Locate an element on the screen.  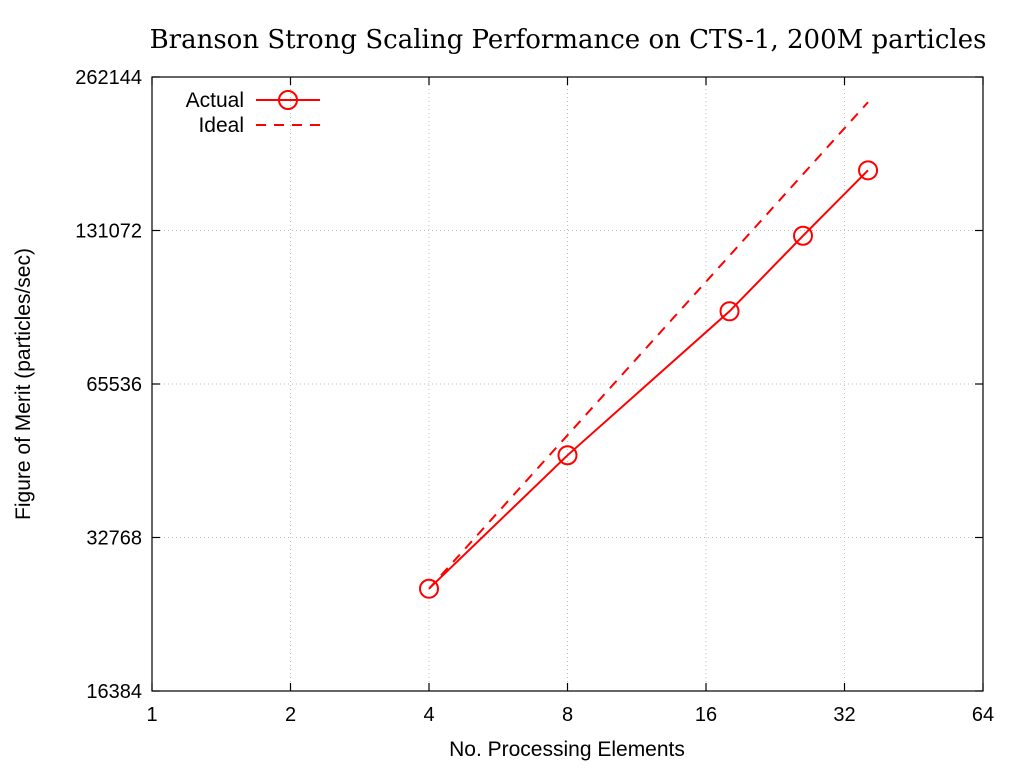
y-tick-label: 65536 is located at coordinates (114, 385).